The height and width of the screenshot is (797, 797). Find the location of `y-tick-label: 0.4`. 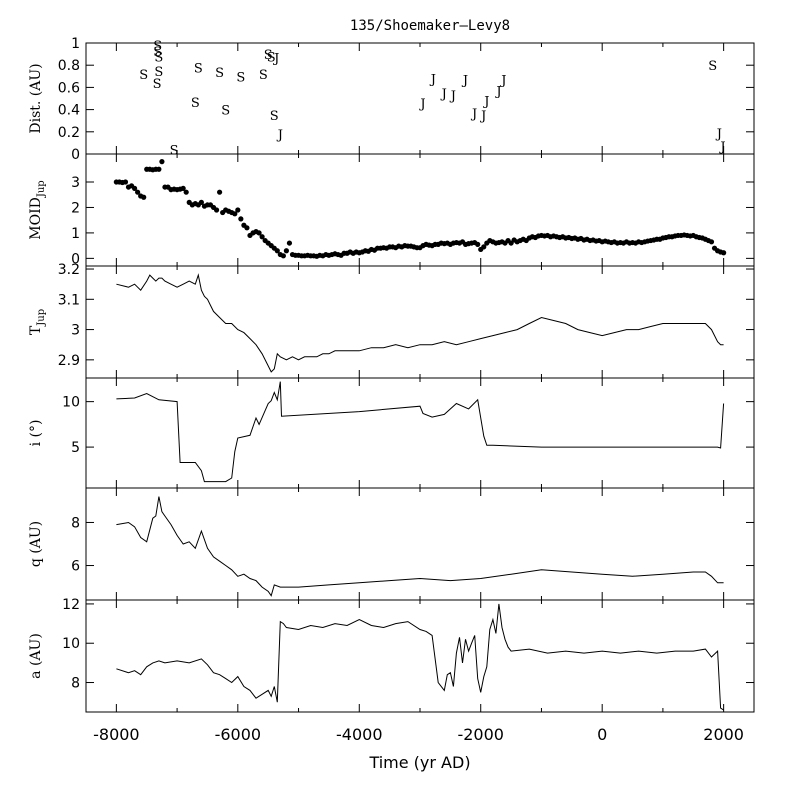

y-tick-label: 0.4 is located at coordinates (69, 111).